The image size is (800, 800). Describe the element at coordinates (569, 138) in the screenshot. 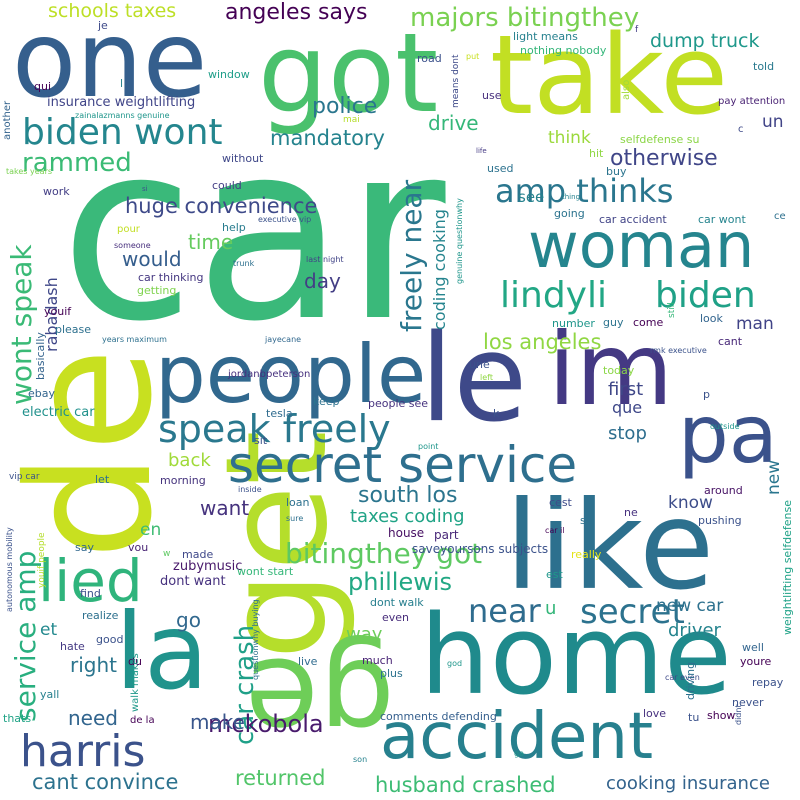

I see `word: think` at that location.